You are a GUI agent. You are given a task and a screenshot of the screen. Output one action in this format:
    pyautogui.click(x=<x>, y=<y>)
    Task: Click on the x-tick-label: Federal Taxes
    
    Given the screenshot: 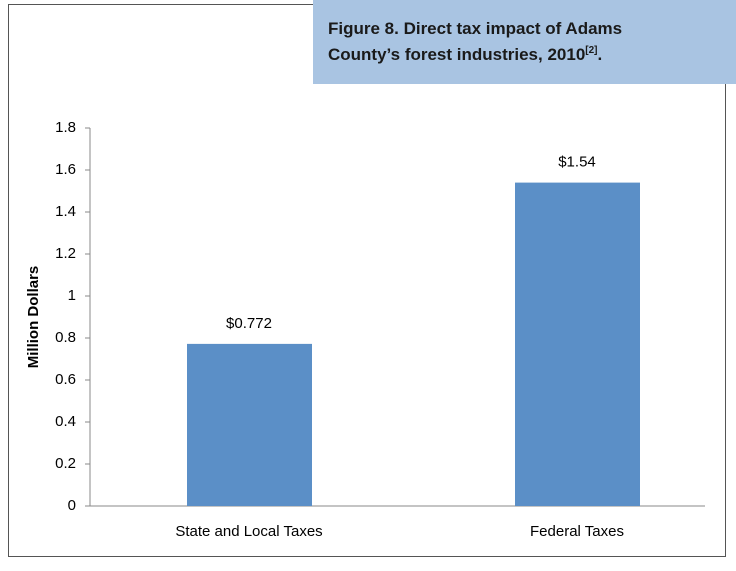 What is the action you would take?
    pyautogui.click(x=577, y=531)
    